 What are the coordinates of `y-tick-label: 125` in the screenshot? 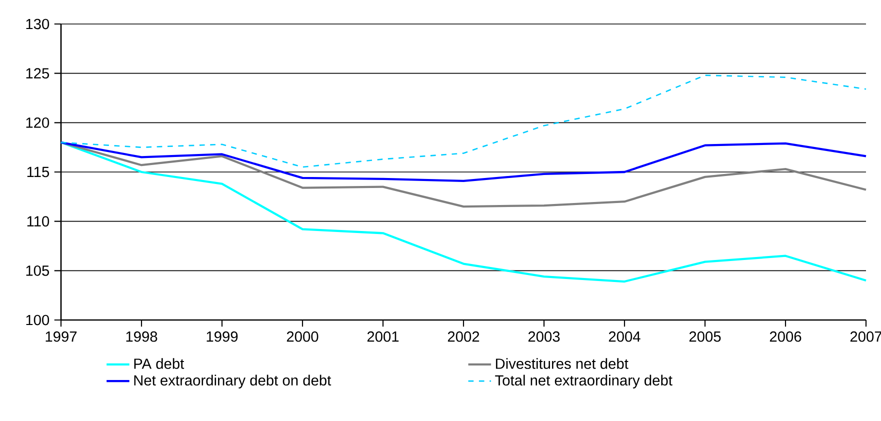 It's located at (38, 73).